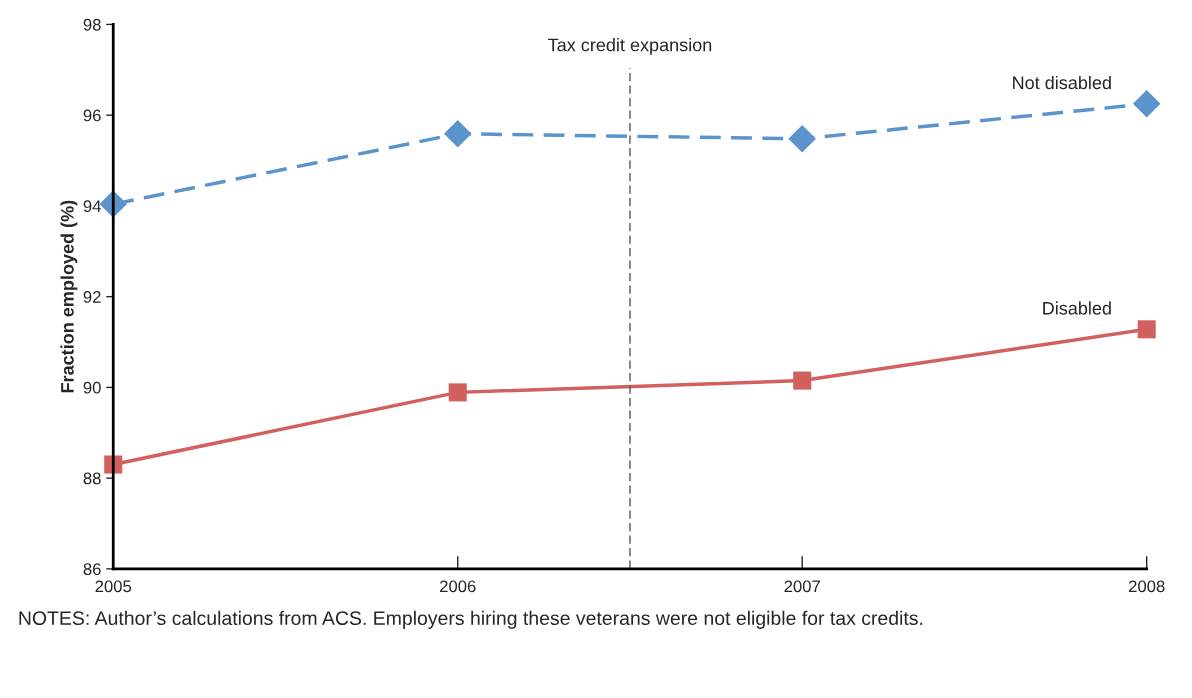 This screenshot has height=698, width=1192. Describe the element at coordinates (92, 115) in the screenshot. I see `y-tick-label: 96` at that location.